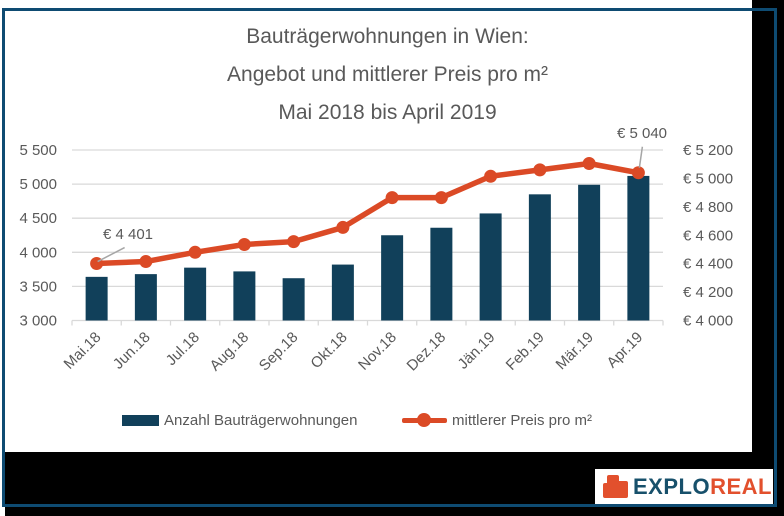 Image resolution: width=784 pixels, height=516 pixels. I want to click on chart-title-line-1: Bauträgerwohnungen in Wien:, so click(387, 36).